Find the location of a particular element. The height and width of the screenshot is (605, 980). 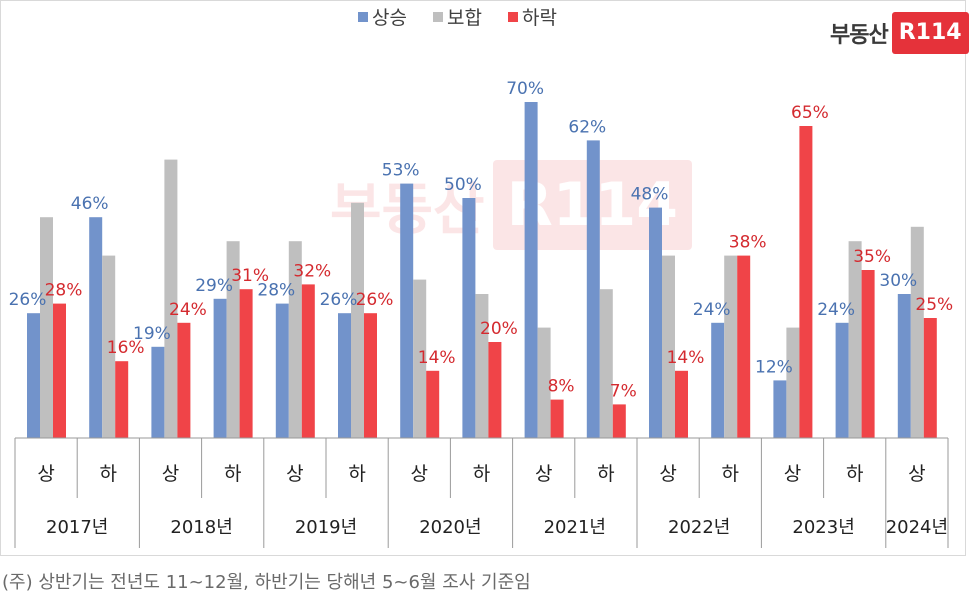

label-상승-14: 24% is located at coordinates (836, 310).